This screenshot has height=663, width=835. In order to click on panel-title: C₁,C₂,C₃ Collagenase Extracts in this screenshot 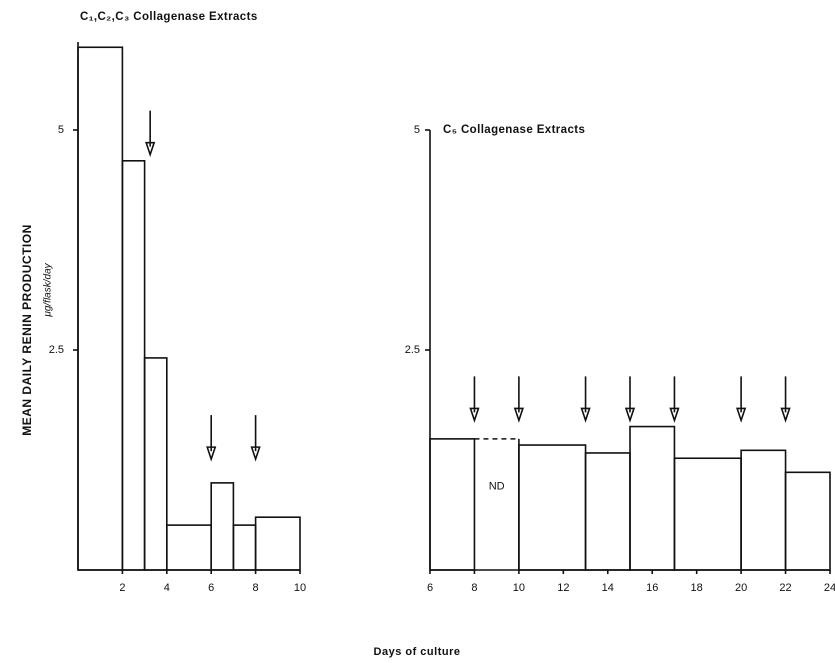, I will do `click(169, 17)`.